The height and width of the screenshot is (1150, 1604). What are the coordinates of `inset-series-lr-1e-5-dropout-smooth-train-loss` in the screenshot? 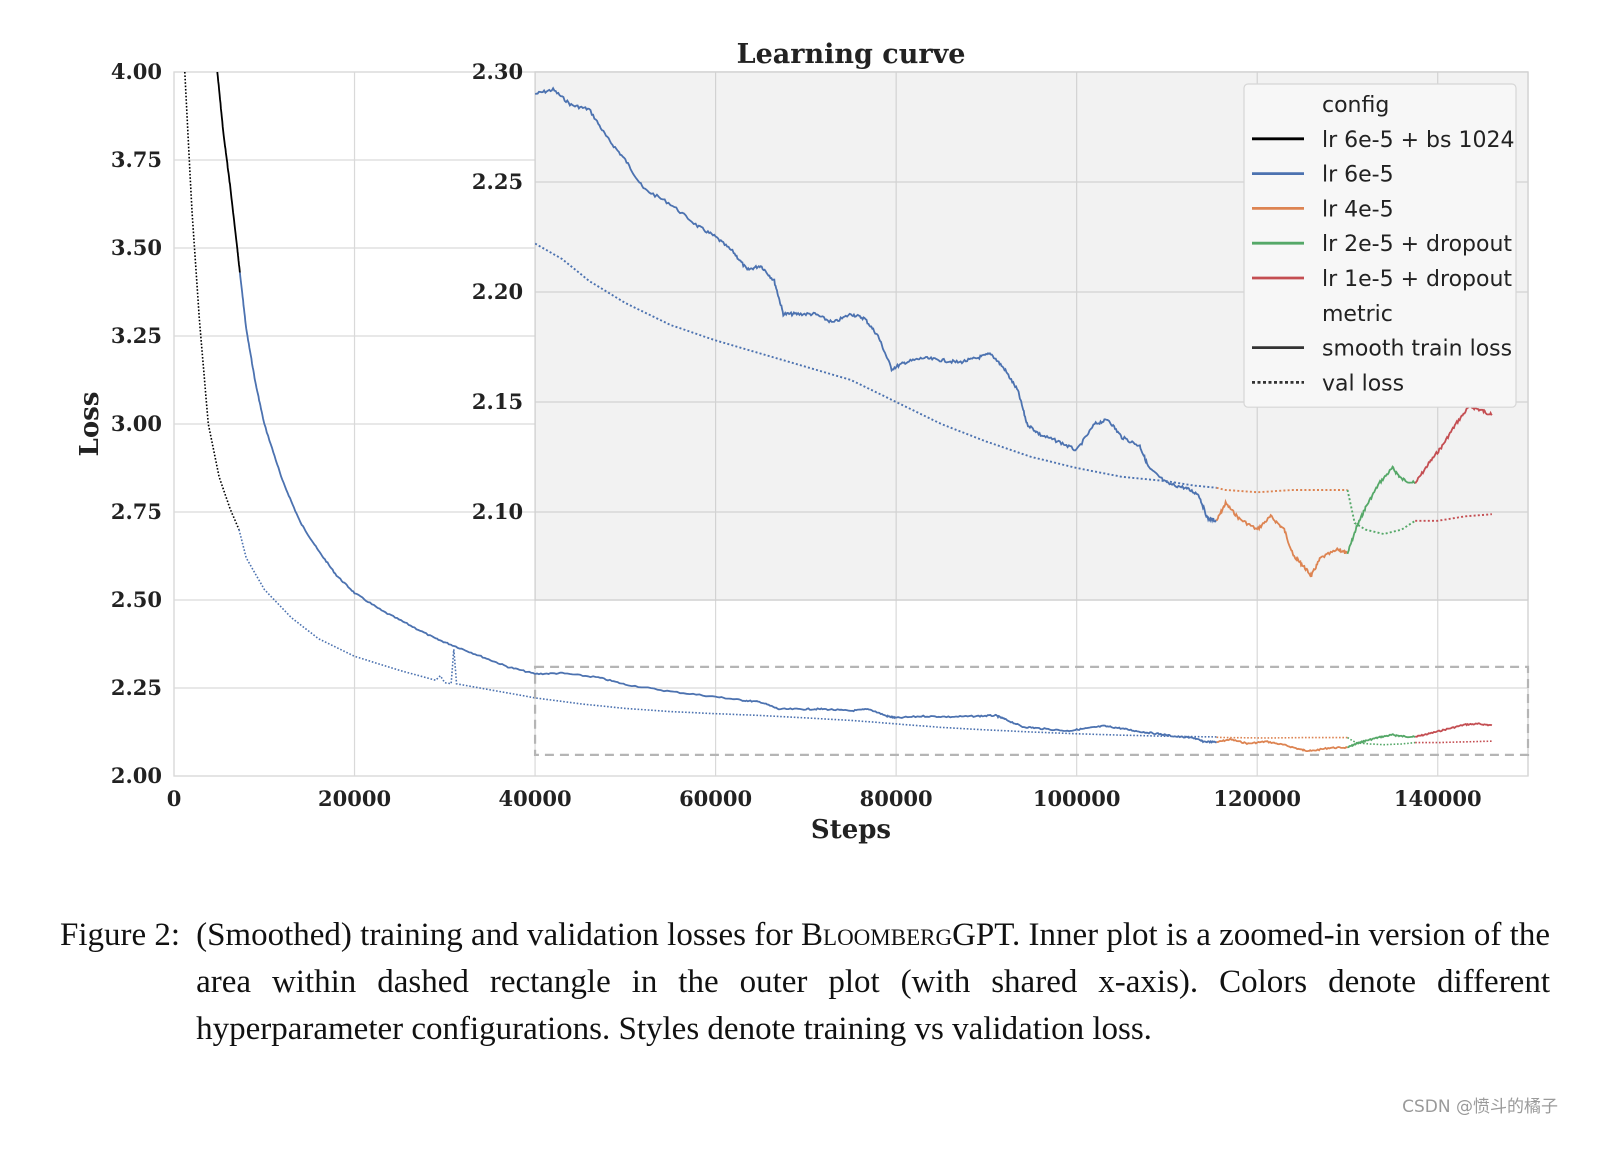 It's located at (1453, 444).